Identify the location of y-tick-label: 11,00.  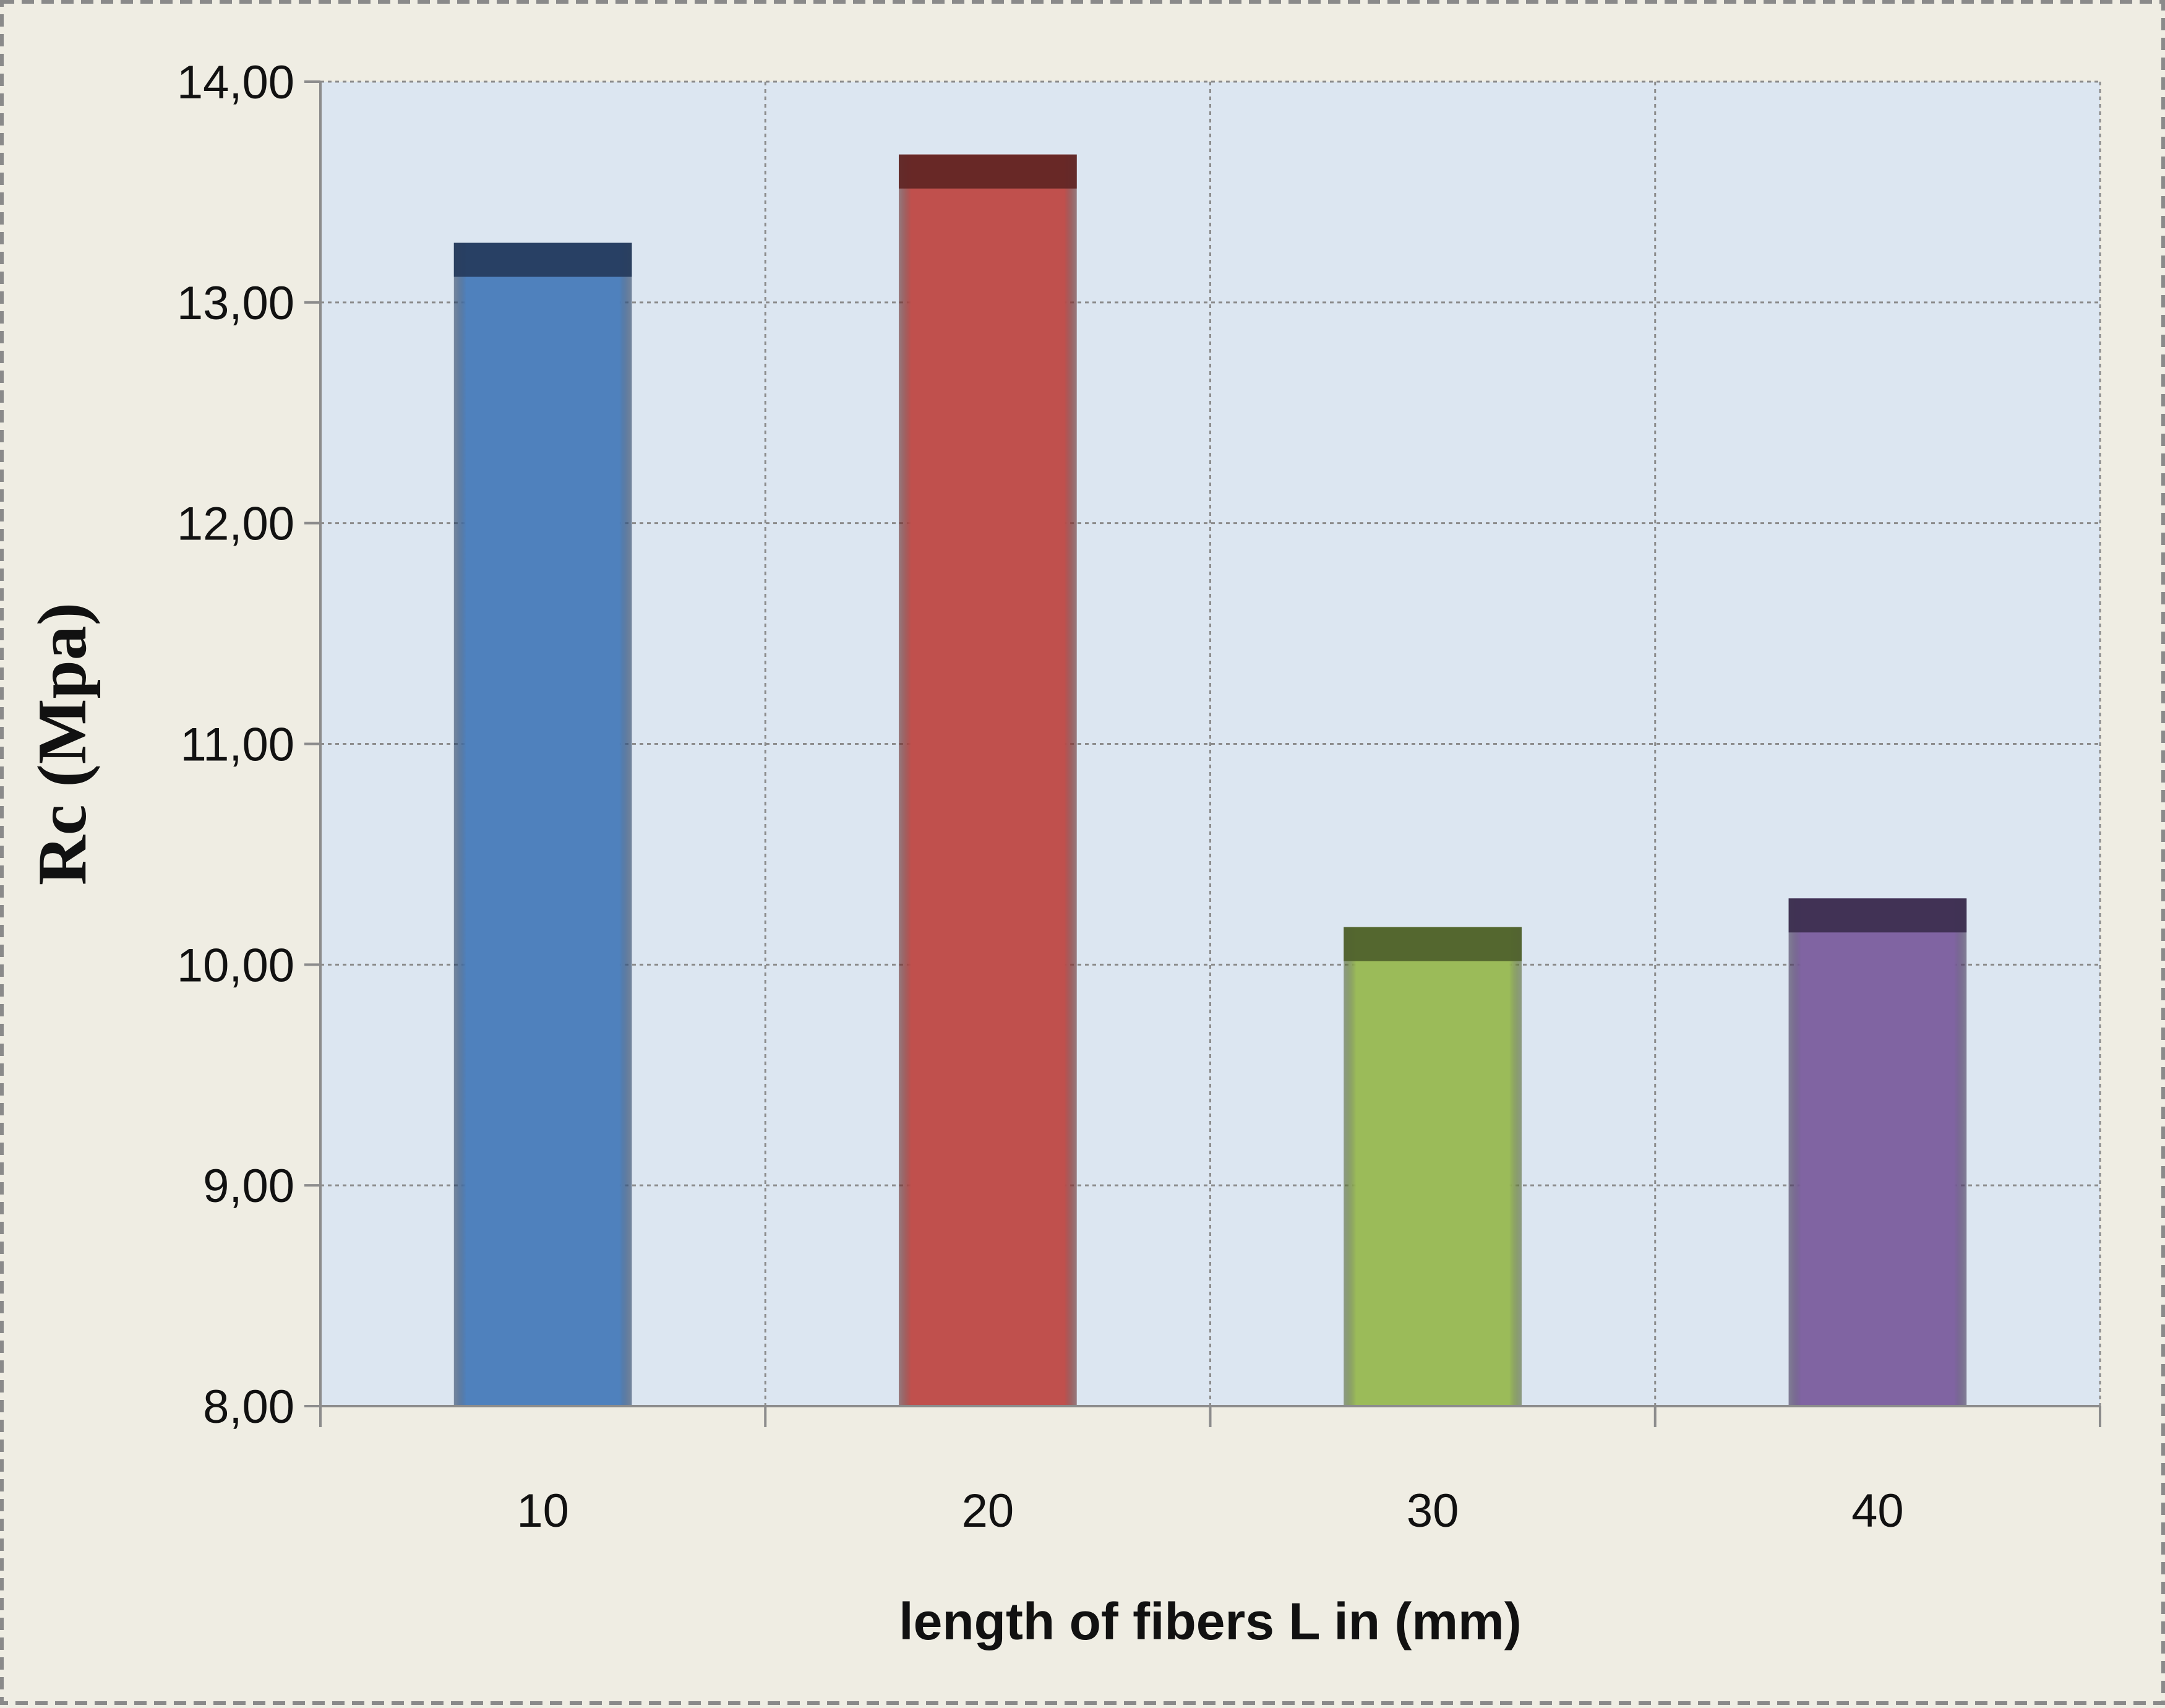
(237, 745).